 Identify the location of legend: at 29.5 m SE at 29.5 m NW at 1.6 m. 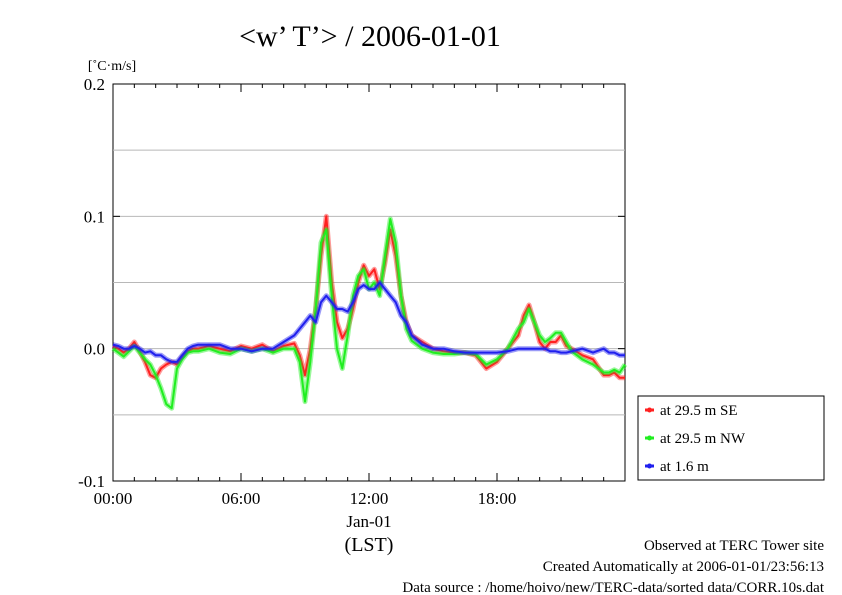
(731, 438).